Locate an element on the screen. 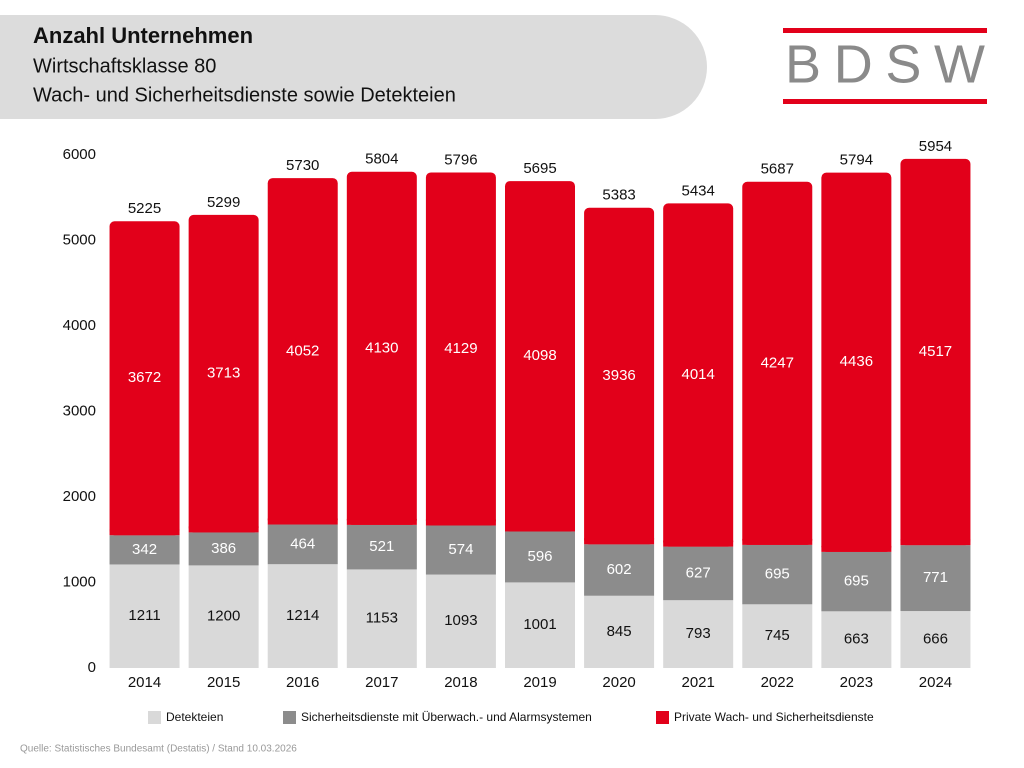 The image size is (1024, 768). segment-label: 1211 is located at coordinates (144, 615).